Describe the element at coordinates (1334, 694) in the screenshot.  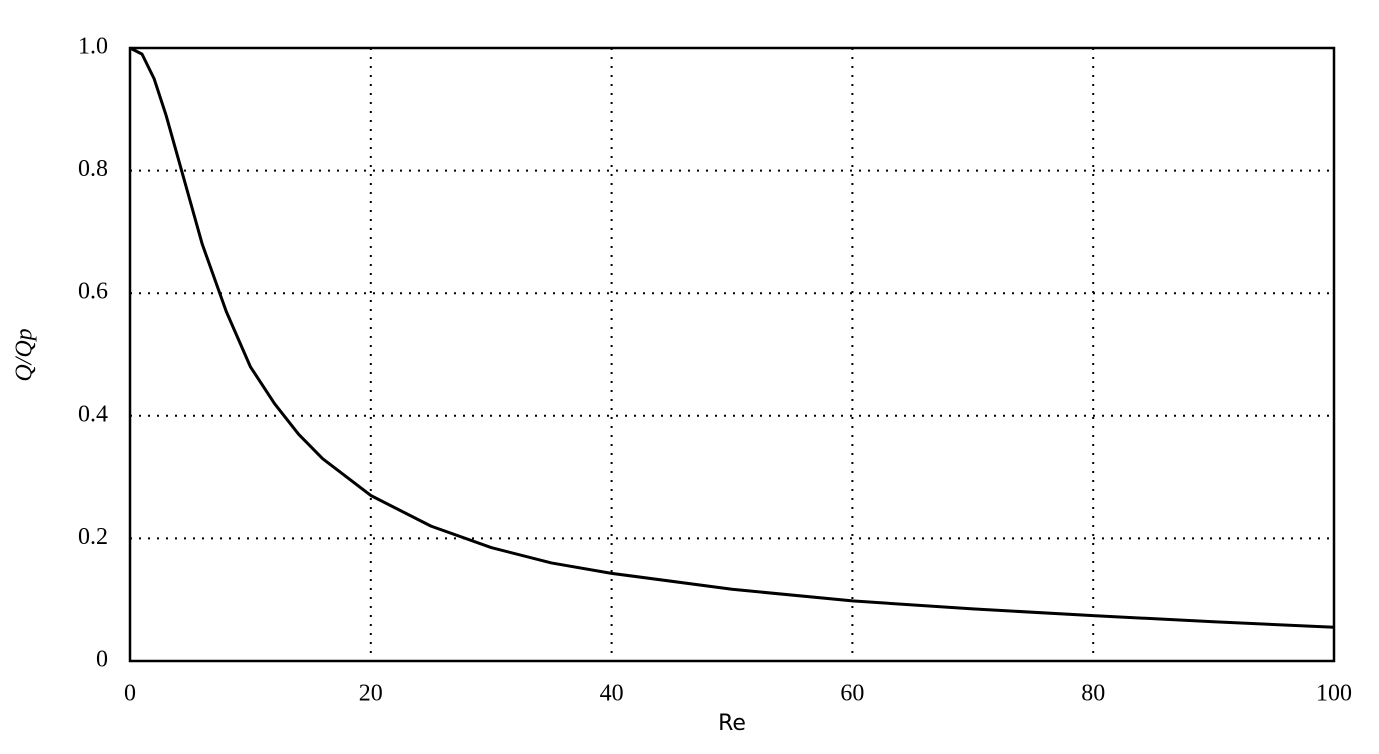
I see `x-tick-label: 100` at that location.